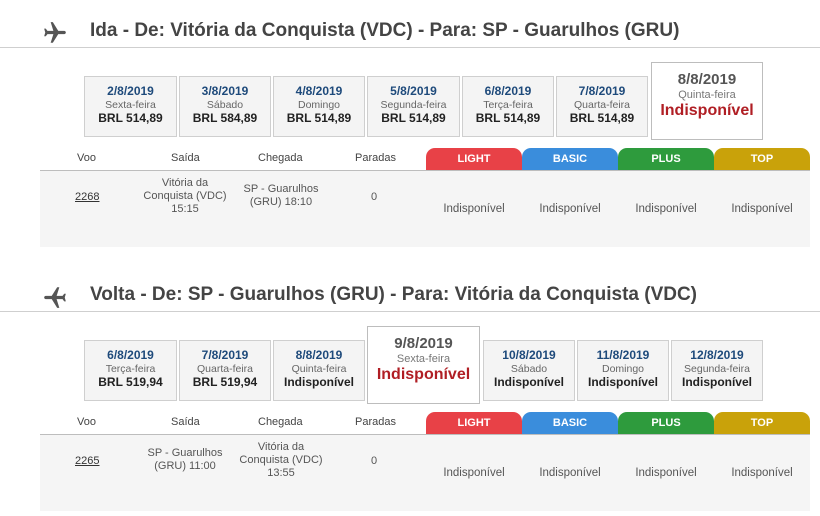 The width and height of the screenshot is (820, 516). What do you see at coordinates (474, 473) in the screenshot?
I see `fare-light-value: Indisponível` at bounding box center [474, 473].